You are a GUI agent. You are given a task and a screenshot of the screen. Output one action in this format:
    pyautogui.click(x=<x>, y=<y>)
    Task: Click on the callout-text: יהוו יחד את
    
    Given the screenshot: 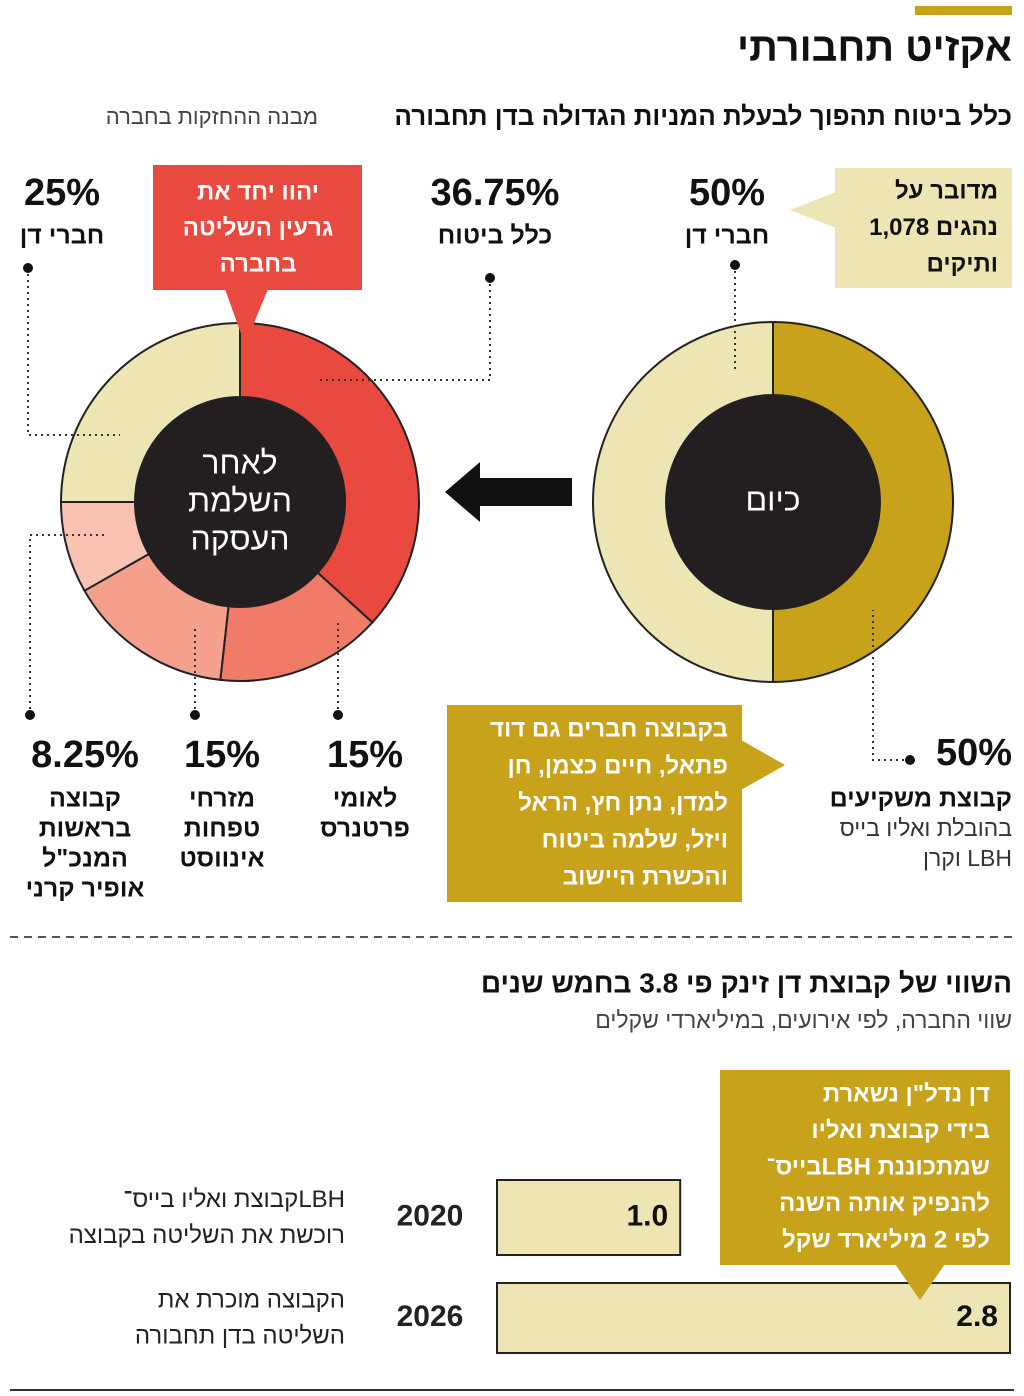 What is the action you would take?
    pyautogui.click(x=258, y=191)
    